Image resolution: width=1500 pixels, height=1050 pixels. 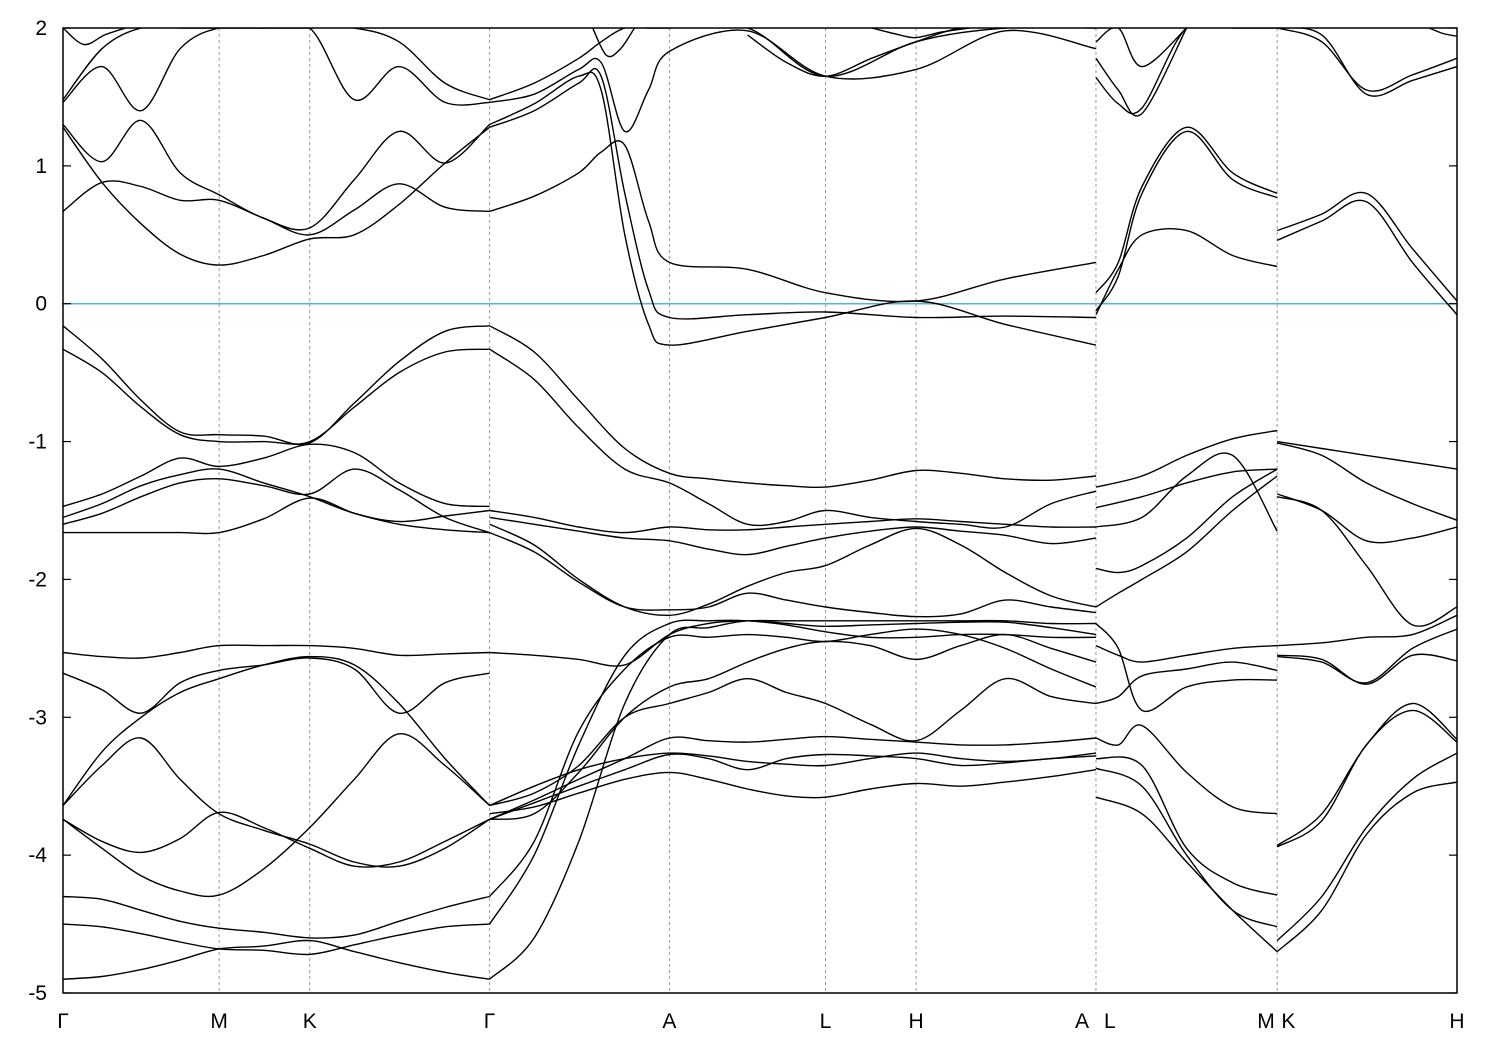 I want to click on y-tick-label: -3, so click(x=37, y=717).